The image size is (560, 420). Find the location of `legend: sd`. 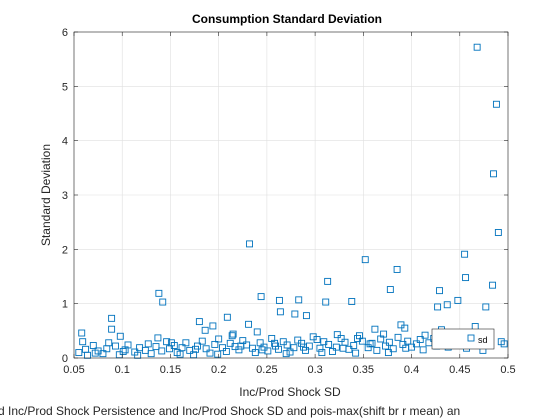

legend: sd is located at coordinates (463, 339).